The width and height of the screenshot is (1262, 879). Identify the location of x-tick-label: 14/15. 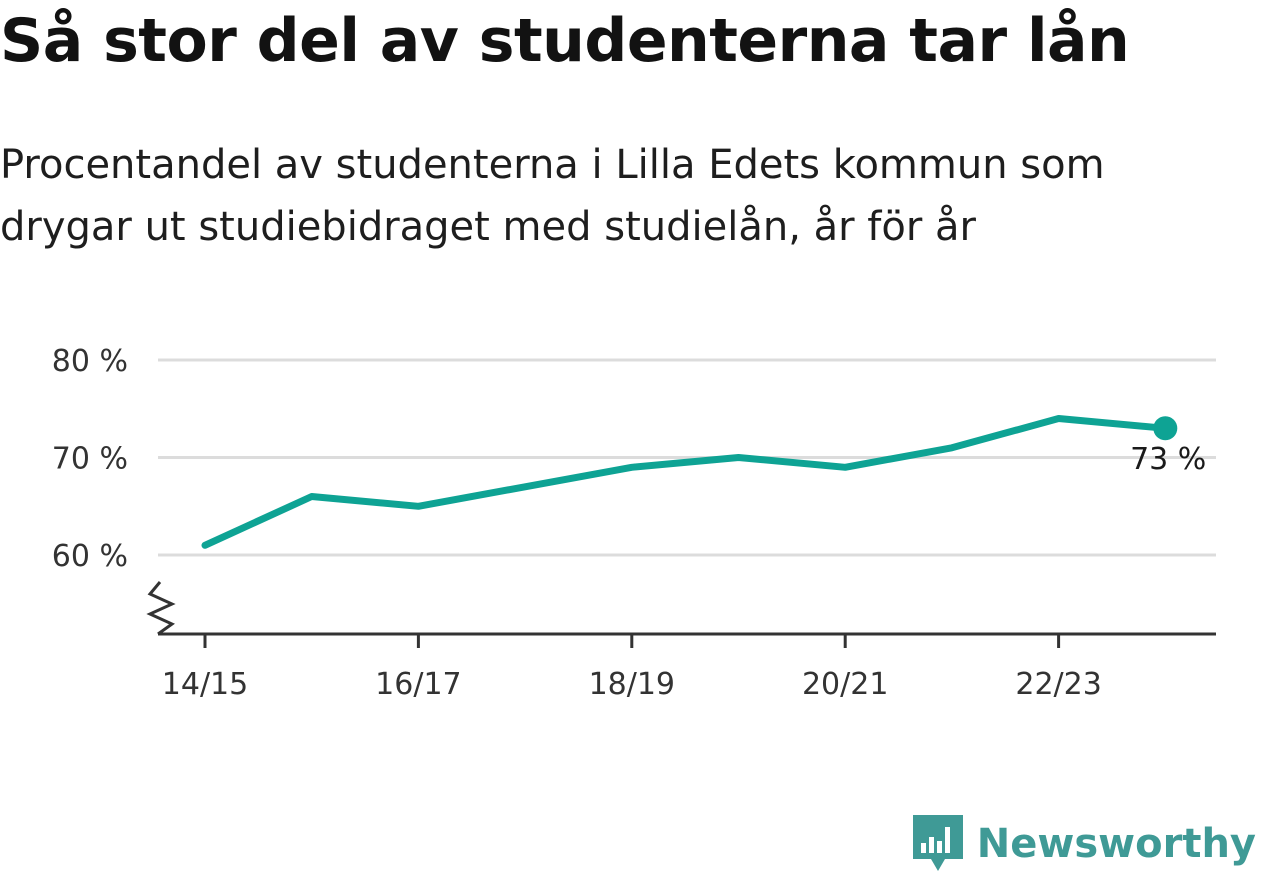
(205, 684).